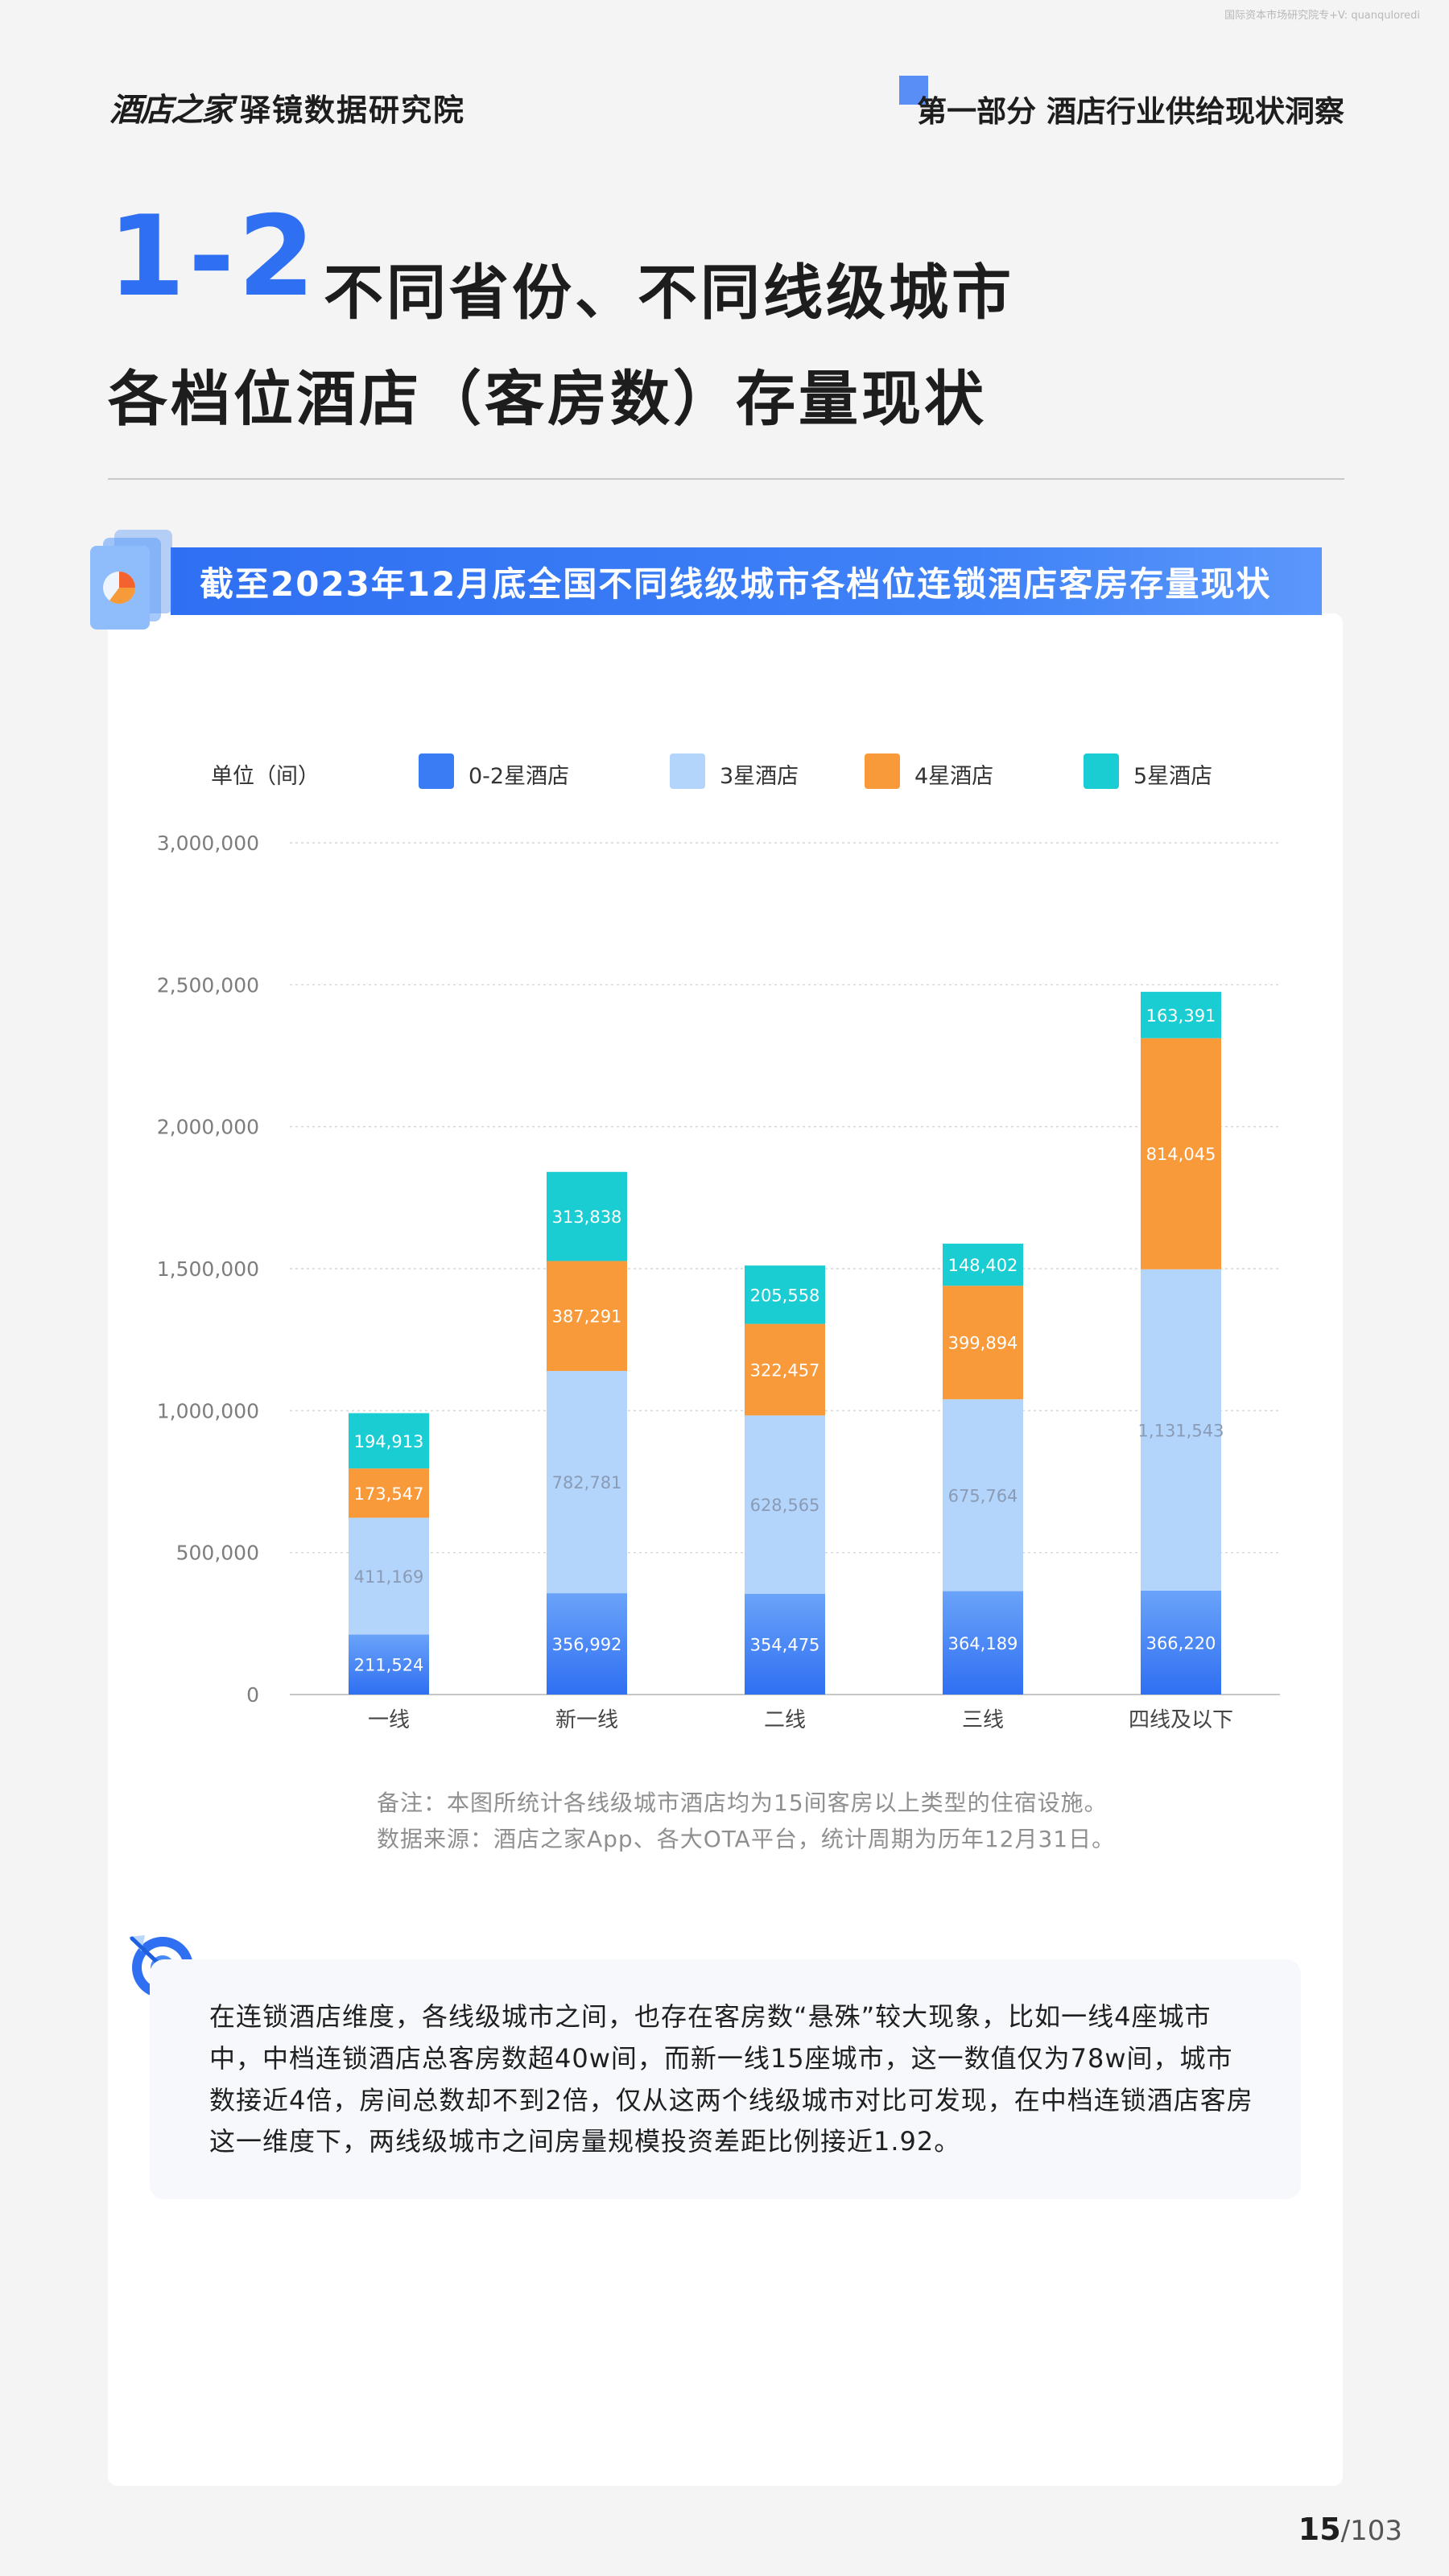 The width and height of the screenshot is (1449, 2576). I want to click on source-line: 数据来源：酒店之家App、各大OTA平台，统计周期为历年12月31日。, so click(746, 1838).